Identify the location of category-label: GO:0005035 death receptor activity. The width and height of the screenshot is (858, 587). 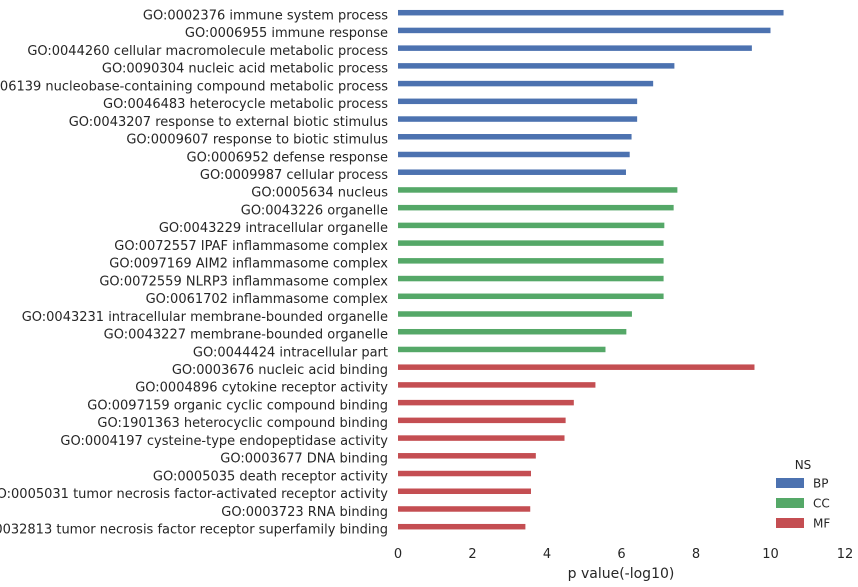
(270, 476).